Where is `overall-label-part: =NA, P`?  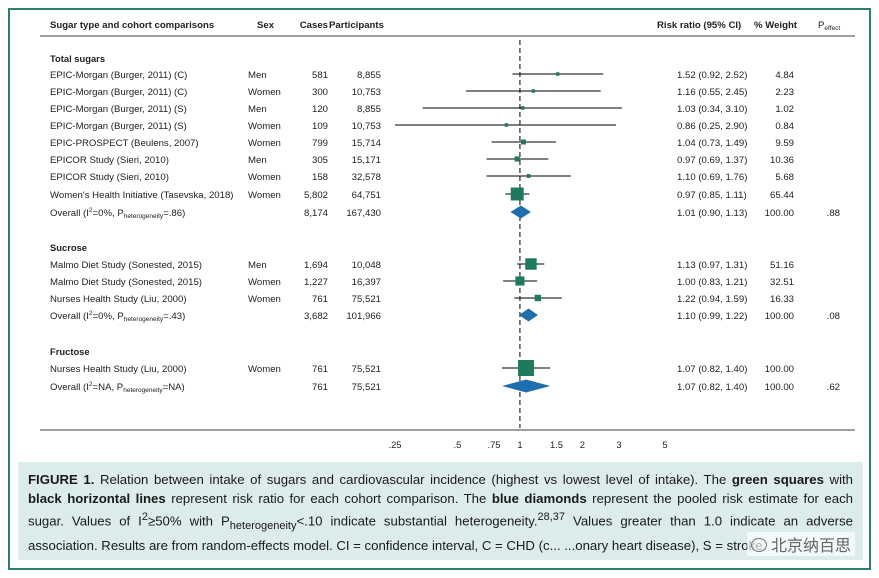
overall-label-part: =NA, P is located at coordinates (108, 387).